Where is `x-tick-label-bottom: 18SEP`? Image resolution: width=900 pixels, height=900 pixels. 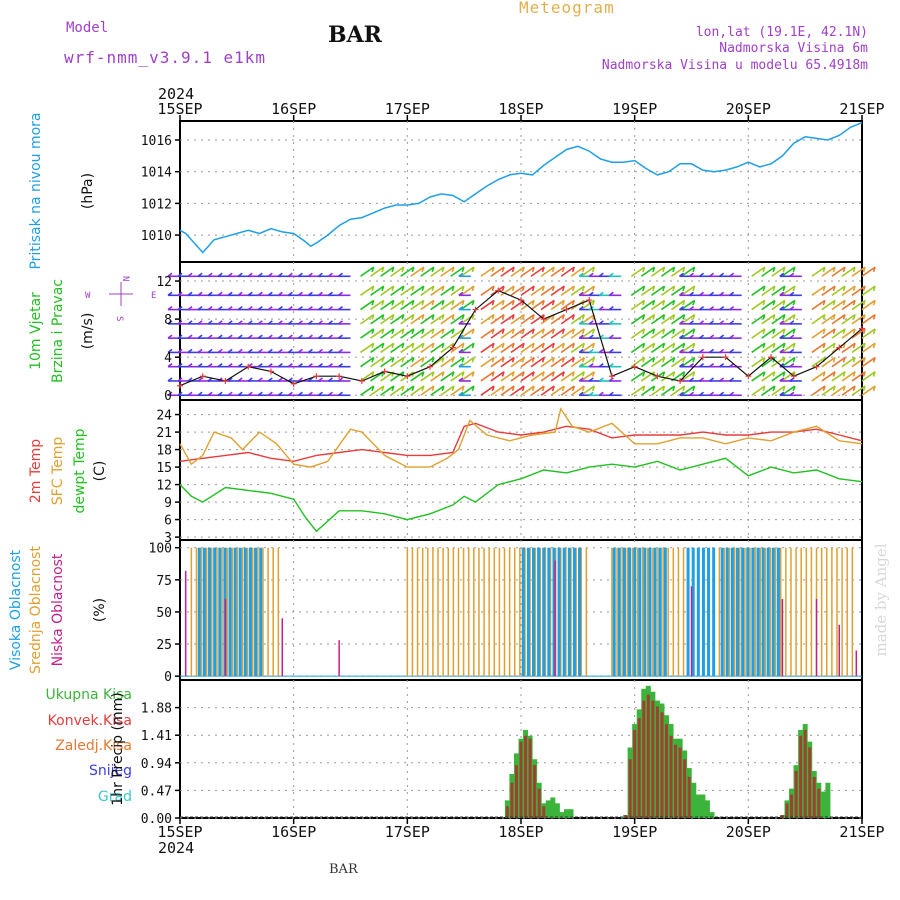 x-tick-label-bottom: 18SEP is located at coordinates (520, 832).